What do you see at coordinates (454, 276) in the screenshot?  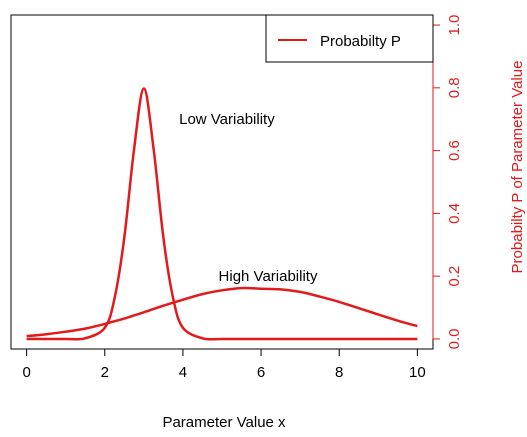 I see `y-tick-label: 0.2` at bounding box center [454, 276].